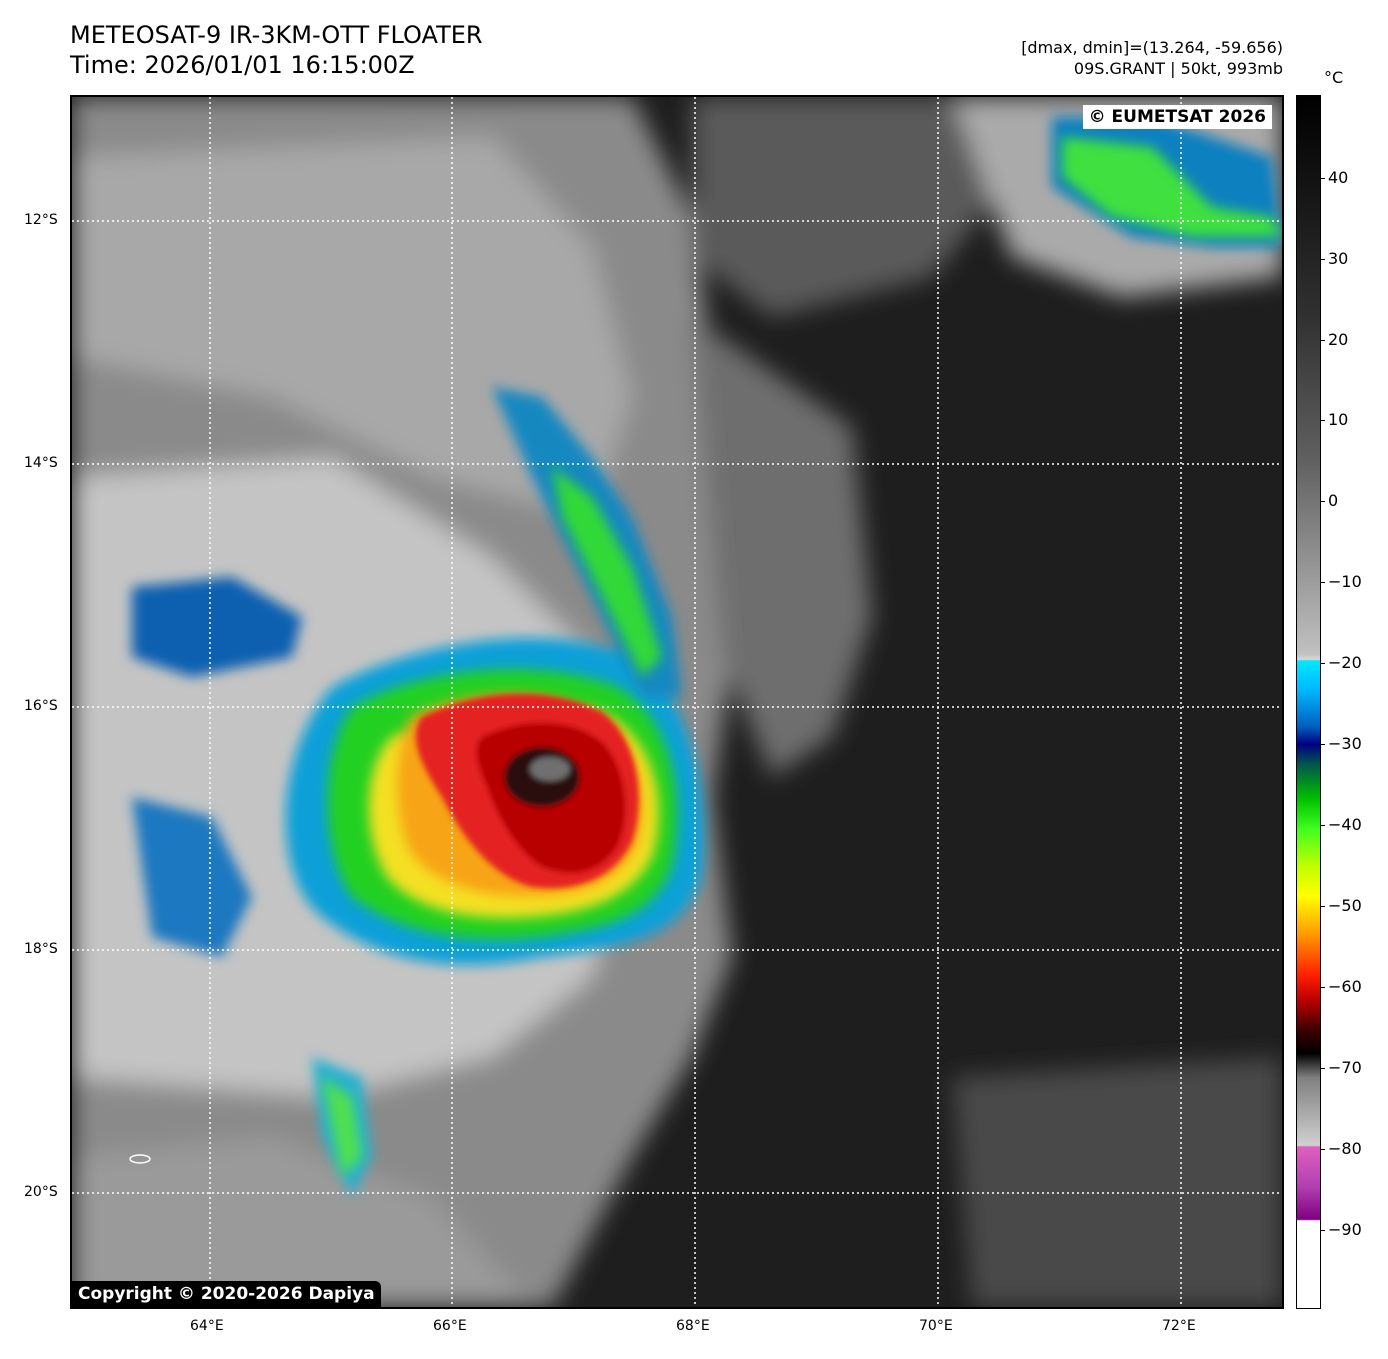 This screenshot has width=1388, height=1359. What do you see at coordinates (41, 220) in the screenshot?
I see `lat-label-12s: 12°S` at bounding box center [41, 220].